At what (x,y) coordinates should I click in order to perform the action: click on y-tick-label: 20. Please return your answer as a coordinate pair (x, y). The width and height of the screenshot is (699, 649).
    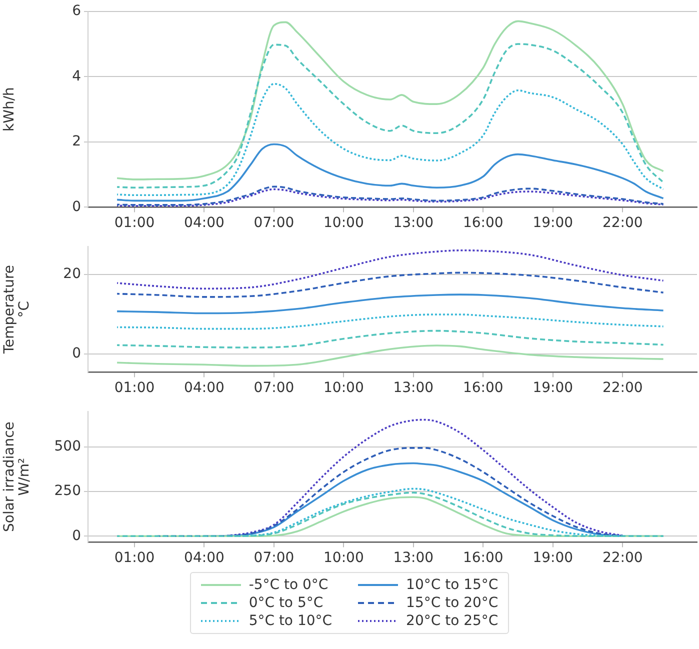
    Looking at the image, I should click on (72, 274).